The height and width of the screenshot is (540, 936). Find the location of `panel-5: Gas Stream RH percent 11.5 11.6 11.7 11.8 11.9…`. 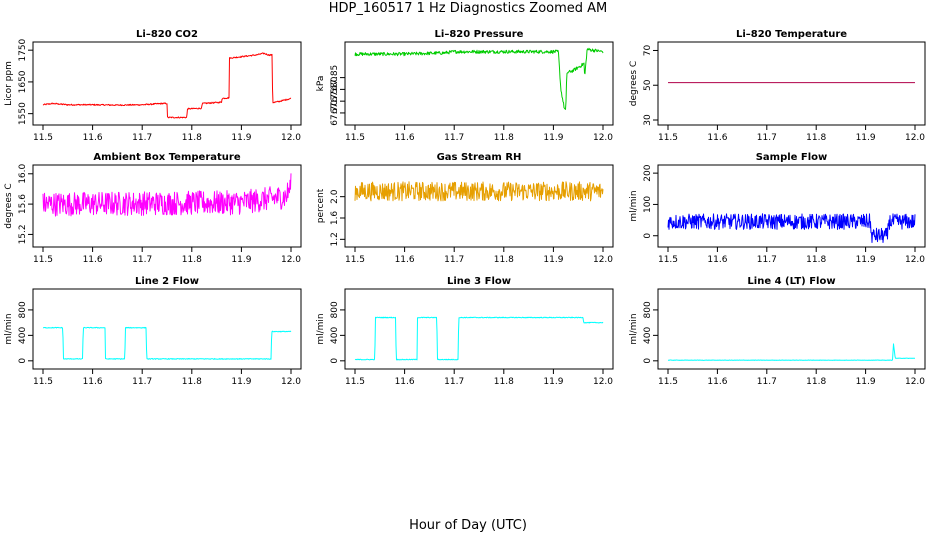

panel-5: Gas Stream RH percent 11.5 11.6 11.7 11.8 11.9… is located at coordinates (465, 208).